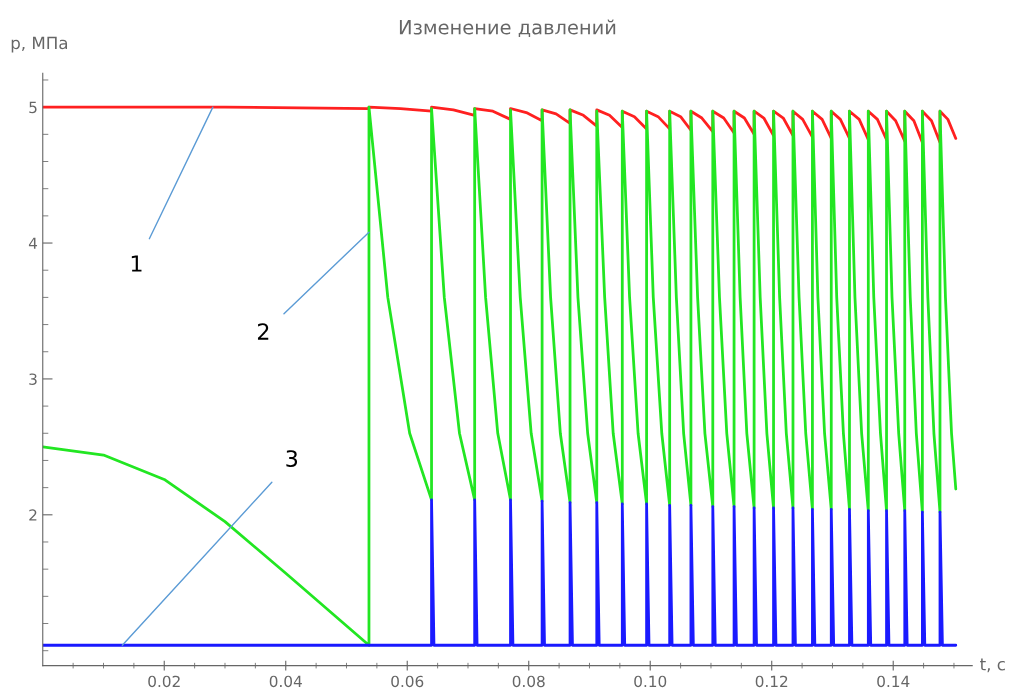  Describe the element at coordinates (507, 28) in the screenshot. I see `chart-title: Изменение давлений` at that location.